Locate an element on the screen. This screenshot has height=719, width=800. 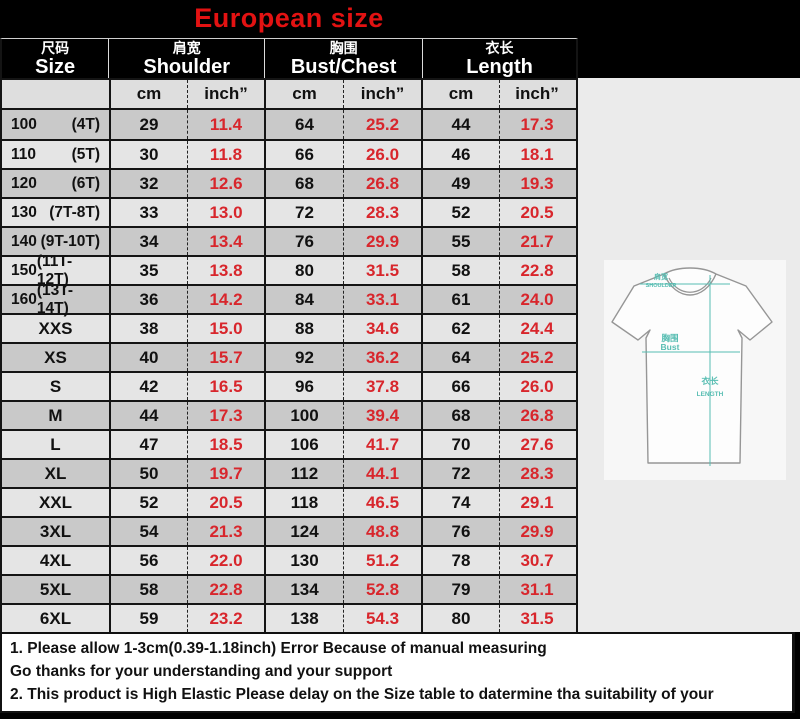
header-shoulder-en: Shoulder is located at coordinates (187, 66).